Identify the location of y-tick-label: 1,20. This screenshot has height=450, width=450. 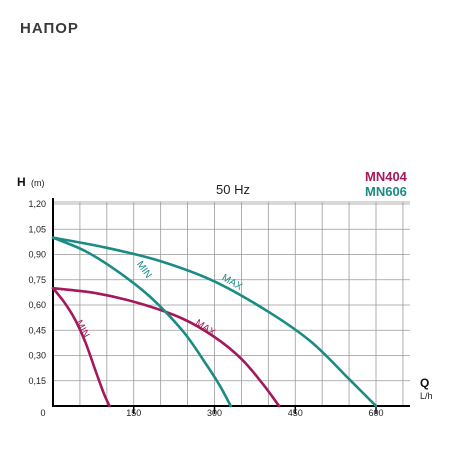
(37, 204).